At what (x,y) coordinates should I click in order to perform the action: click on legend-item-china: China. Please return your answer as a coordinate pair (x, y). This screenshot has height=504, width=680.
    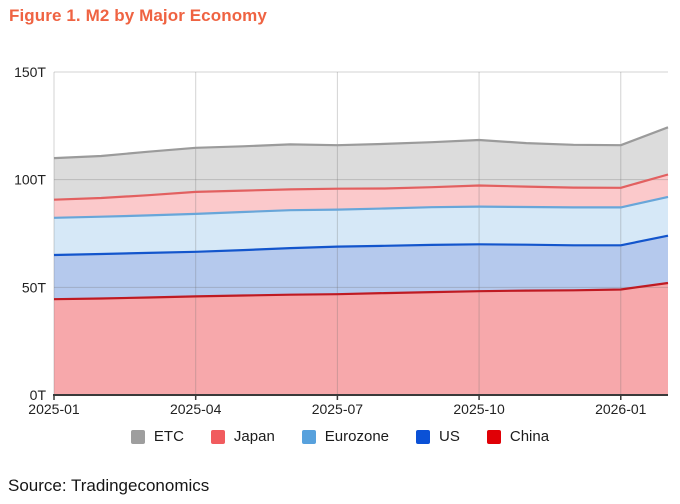
    Looking at the image, I should click on (518, 436).